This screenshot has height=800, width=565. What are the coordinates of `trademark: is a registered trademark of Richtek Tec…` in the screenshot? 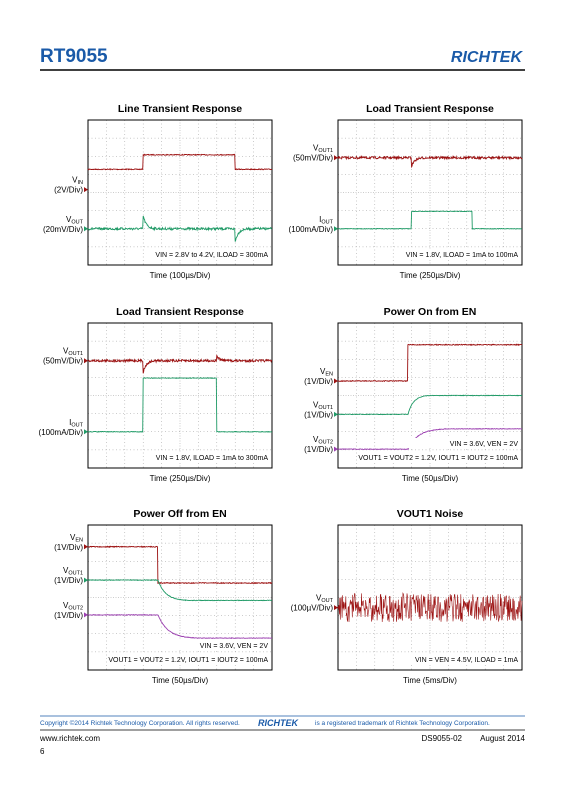 It's located at (402, 723).